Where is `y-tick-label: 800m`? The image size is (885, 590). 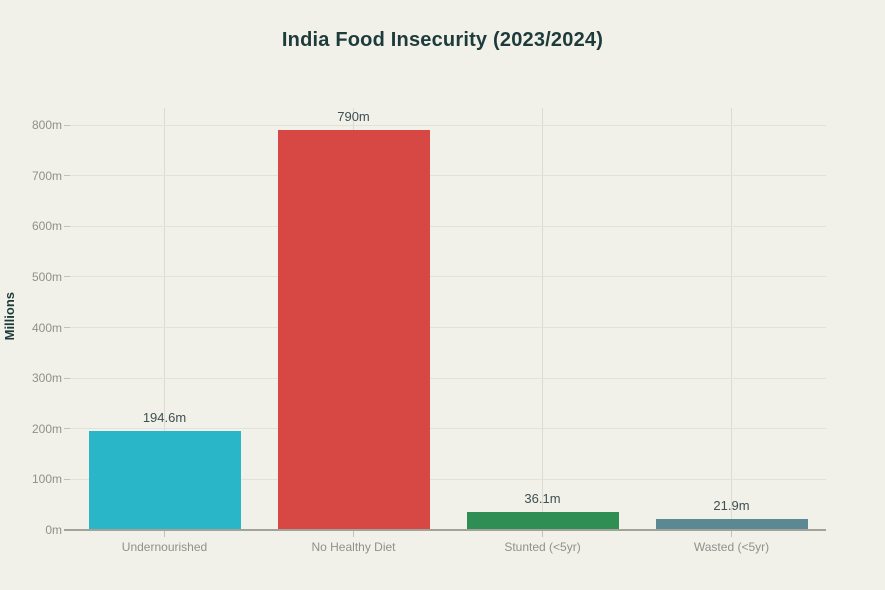
y-tick-label: 800m is located at coordinates (46, 125).